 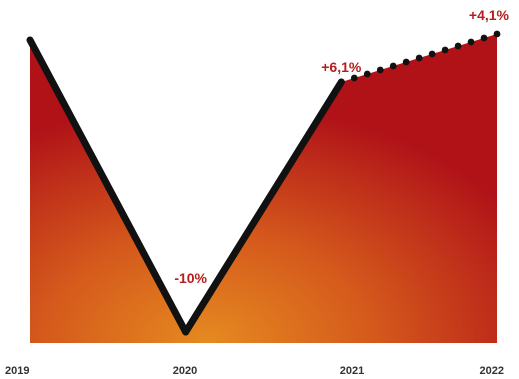 What do you see at coordinates (254, 371) in the screenshot?
I see `x-axis-ticks: 2019 2020 2021 2022` at bounding box center [254, 371].